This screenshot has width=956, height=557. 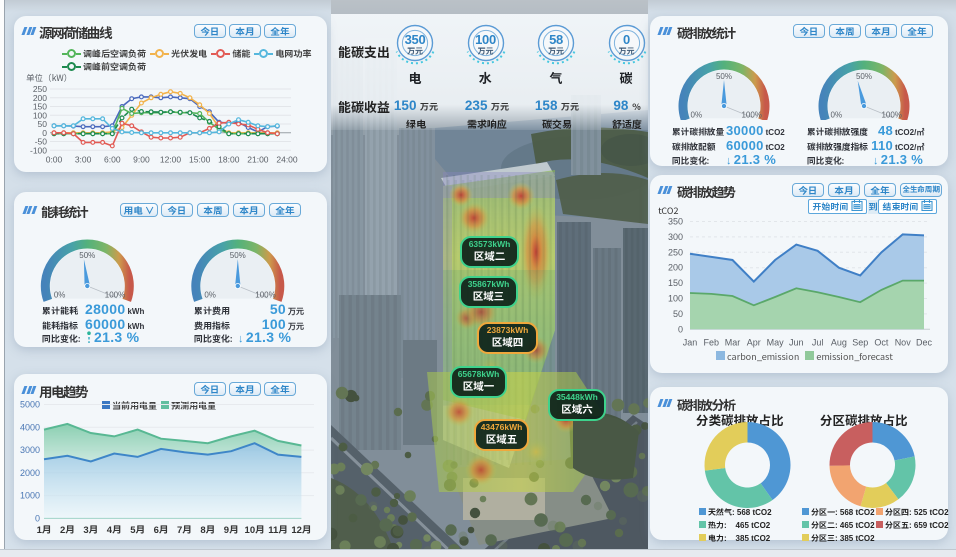 I want to click on svg-text: 24:00, so click(x=287, y=159).